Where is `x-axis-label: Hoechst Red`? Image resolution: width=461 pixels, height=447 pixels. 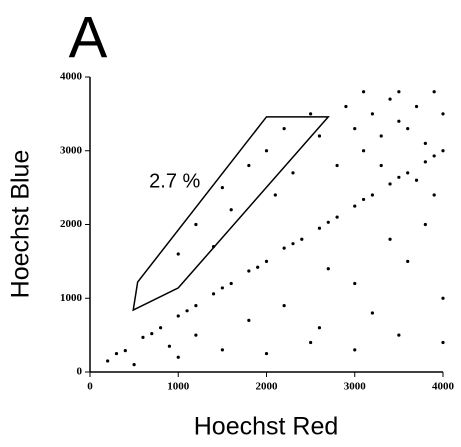
x-axis-label: Hoechst Red is located at coordinates (266, 427).